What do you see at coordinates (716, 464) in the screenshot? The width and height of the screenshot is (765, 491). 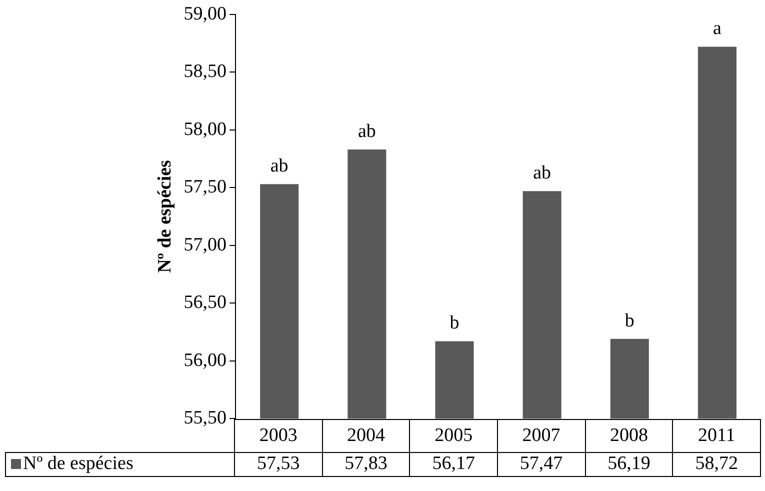 I see `data-label: 58,72` at bounding box center [716, 464].